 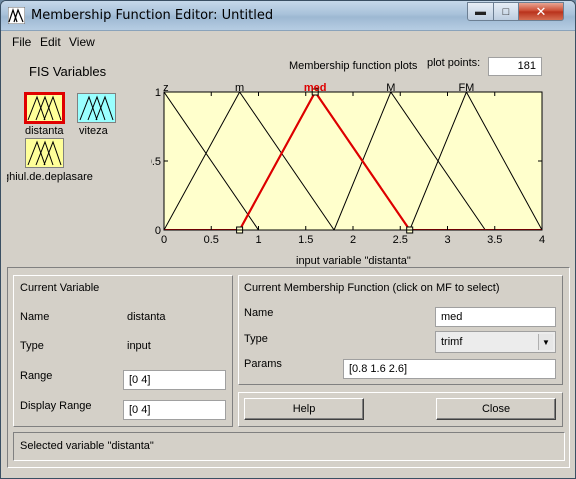 I want to click on fis-variables-title: FIS Variables, so click(x=68, y=71).